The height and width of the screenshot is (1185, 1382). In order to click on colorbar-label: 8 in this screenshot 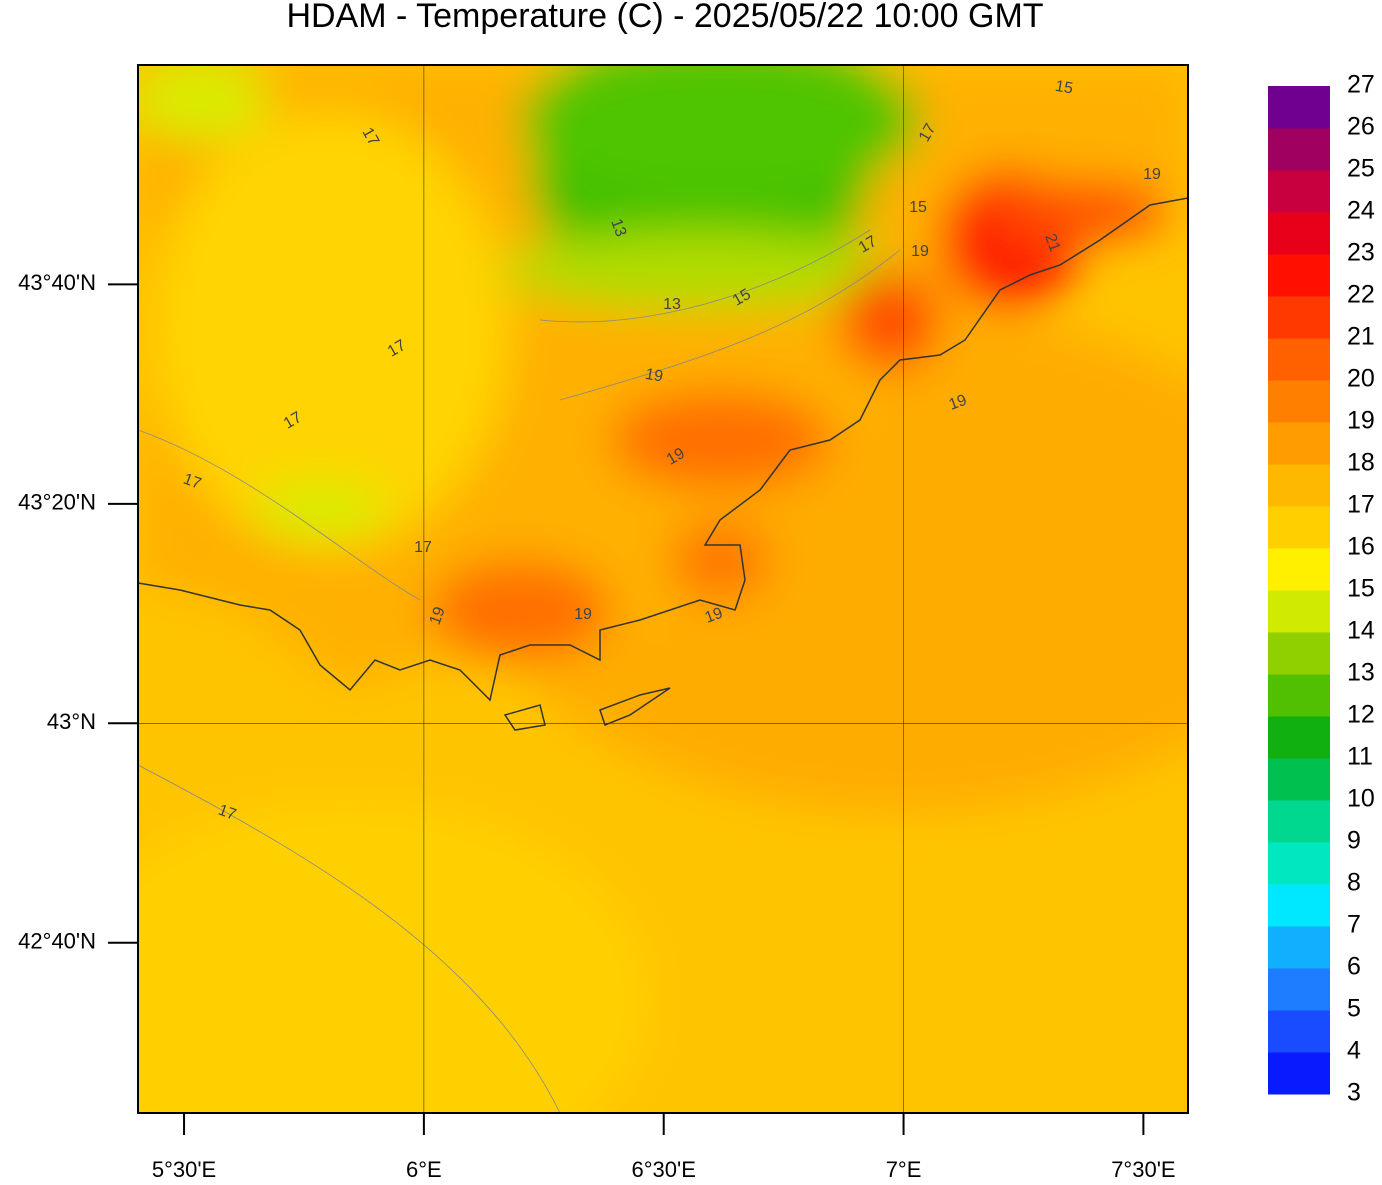, I will do `click(1354, 883)`.